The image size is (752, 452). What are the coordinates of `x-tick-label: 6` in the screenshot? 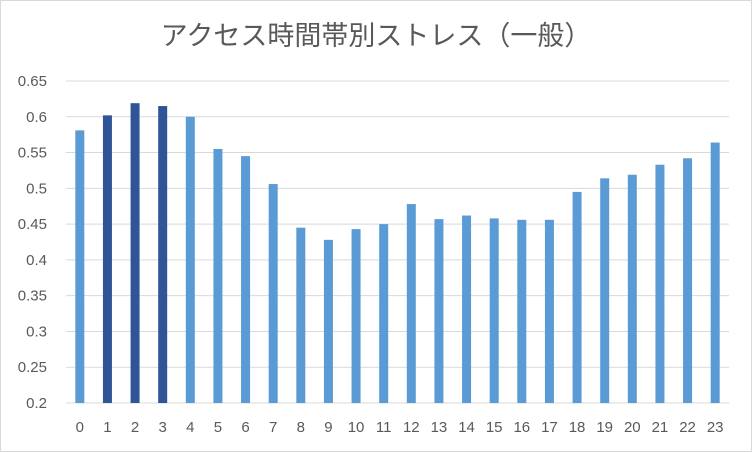 It's located at (245, 427).